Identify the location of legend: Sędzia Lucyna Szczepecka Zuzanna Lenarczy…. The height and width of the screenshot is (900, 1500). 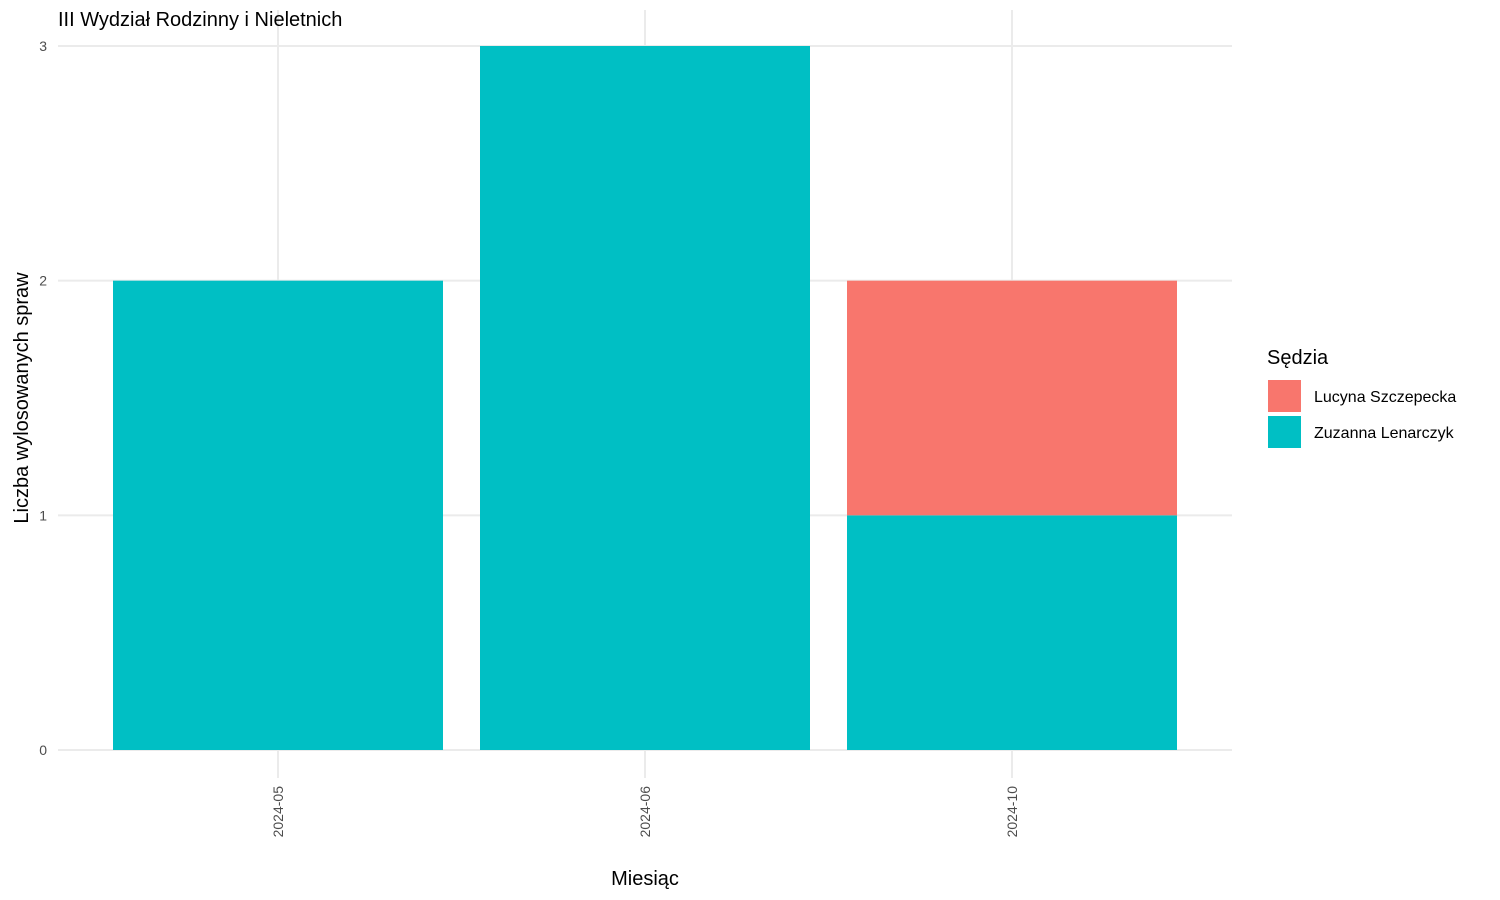
(1361, 397).